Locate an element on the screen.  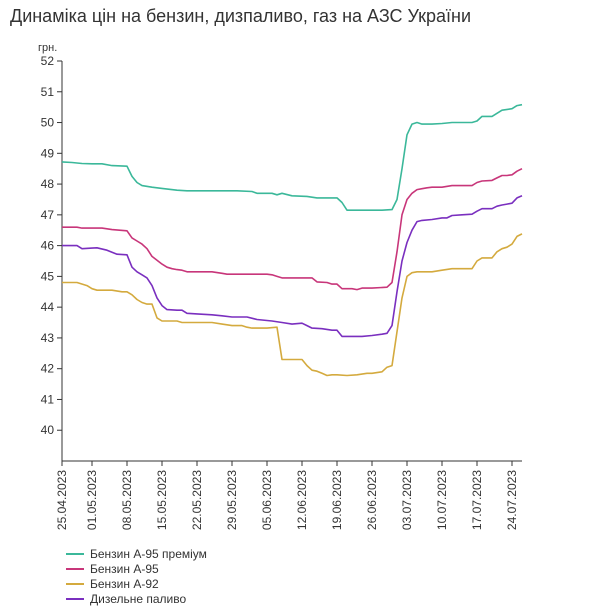
y-tick-label: 52 is located at coordinates (48, 61).